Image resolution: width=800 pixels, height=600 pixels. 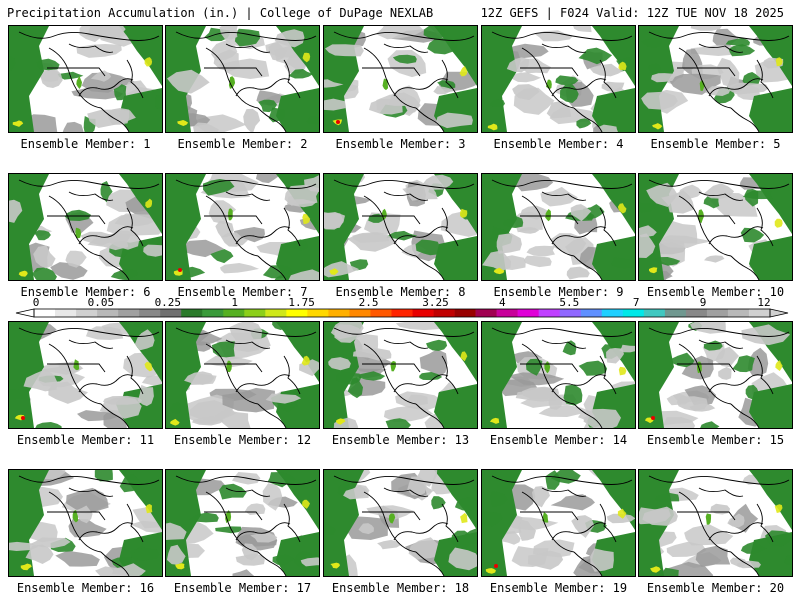 What do you see at coordinates (715, 440) in the screenshot?
I see `ensemble-member-label: Ensemble Member: 15` at bounding box center [715, 440].